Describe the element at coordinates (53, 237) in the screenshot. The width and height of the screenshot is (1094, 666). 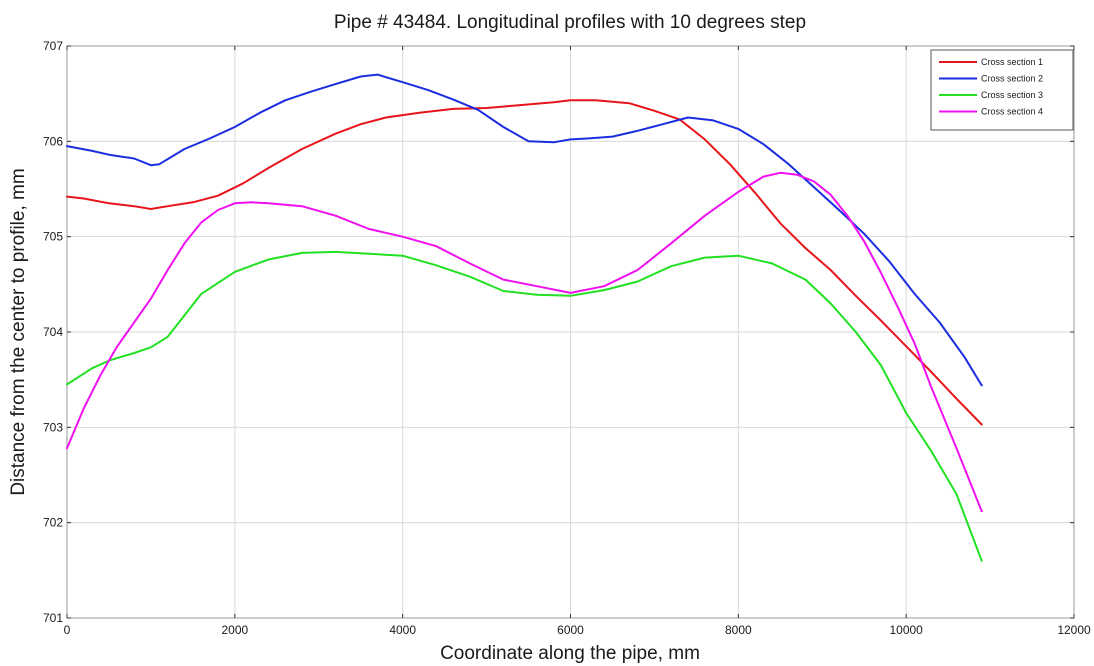
I see `y-tick-label: 705` at that location.